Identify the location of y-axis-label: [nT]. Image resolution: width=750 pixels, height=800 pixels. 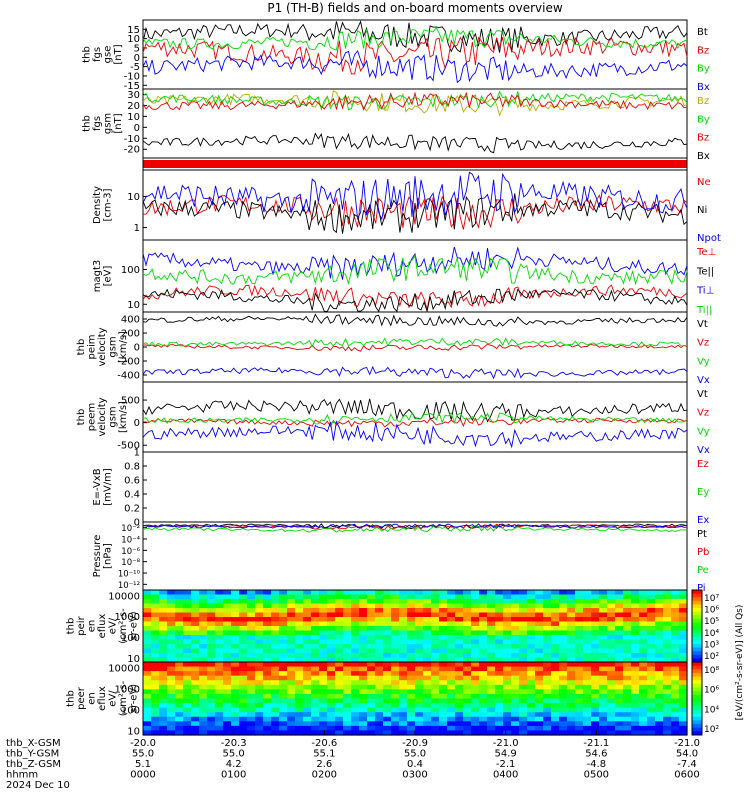
(118, 123).